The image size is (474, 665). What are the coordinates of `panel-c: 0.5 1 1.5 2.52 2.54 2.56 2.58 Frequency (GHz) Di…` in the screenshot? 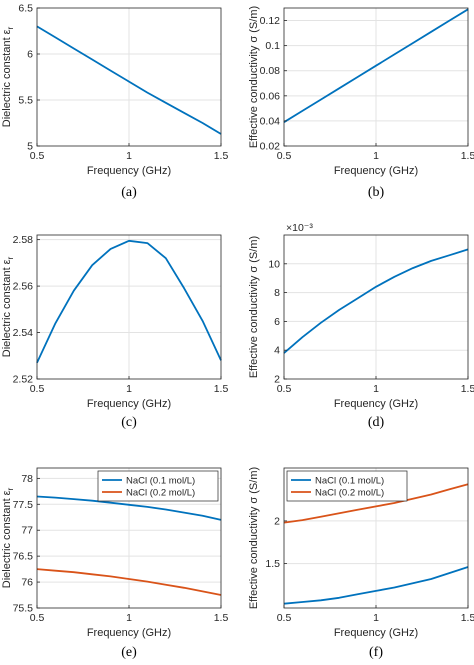 It's located at (114, 332).